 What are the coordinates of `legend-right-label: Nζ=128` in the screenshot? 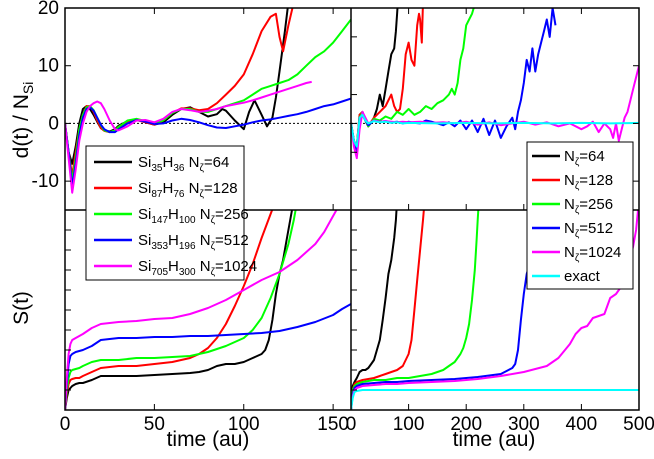 It's located at (588, 182).